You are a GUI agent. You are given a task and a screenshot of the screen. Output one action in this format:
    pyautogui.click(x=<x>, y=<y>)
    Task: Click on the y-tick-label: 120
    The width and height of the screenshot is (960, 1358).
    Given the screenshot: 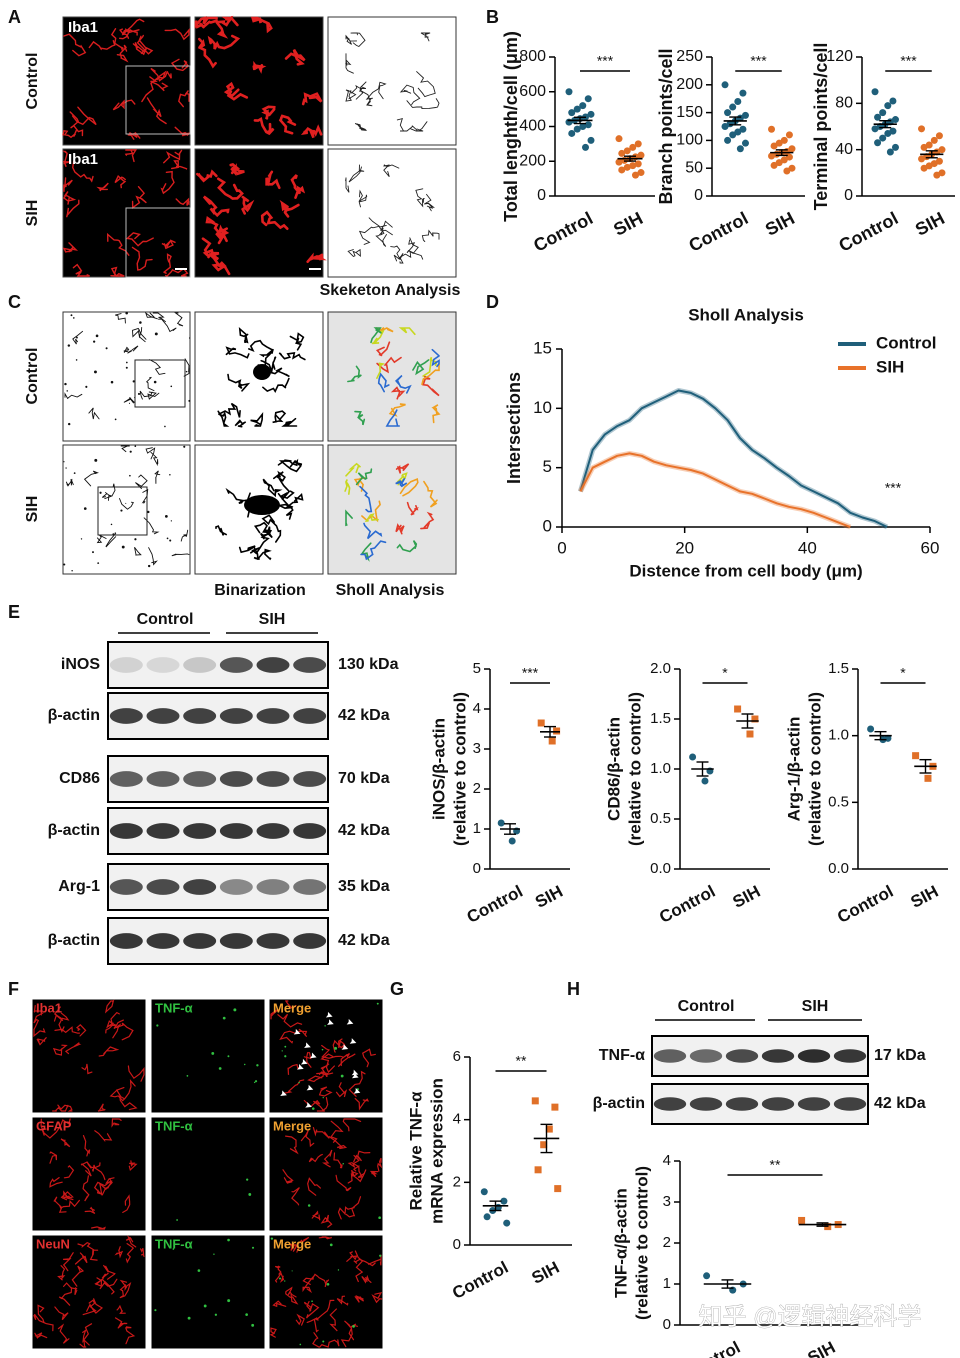 What is the action you would take?
    pyautogui.click(x=839, y=56)
    